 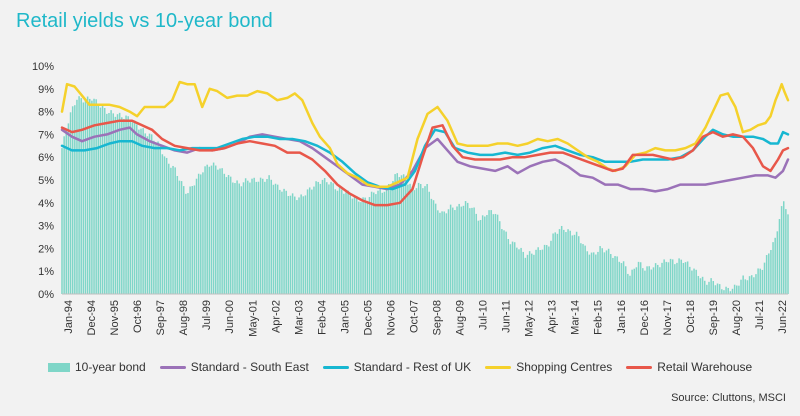 I want to click on legend-item: 10-year bond, so click(x=97, y=367).